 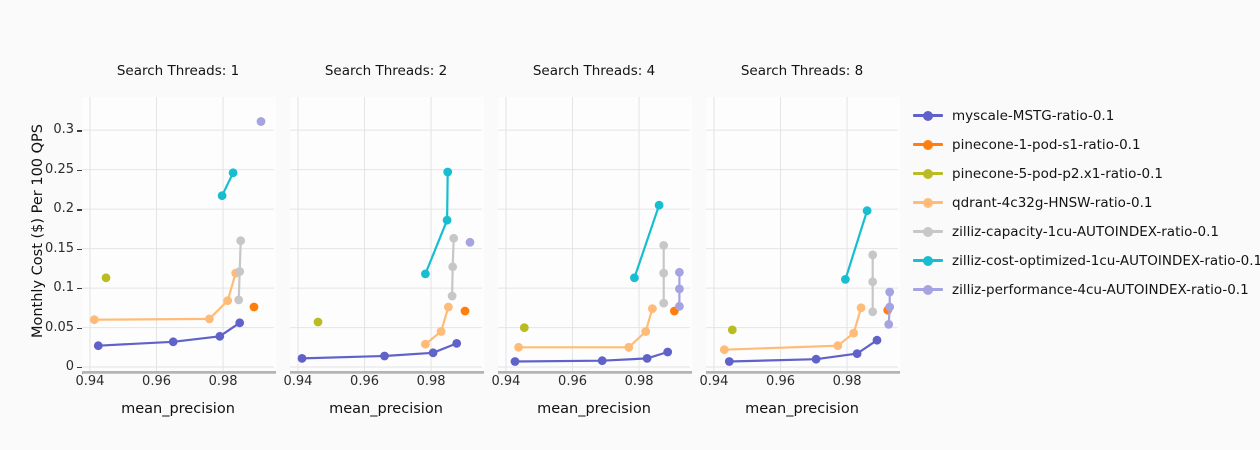 What do you see at coordinates (178, 71) in the screenshot?
I see `facet-title: Search Threads: 1` at bounding box center [178, 71].